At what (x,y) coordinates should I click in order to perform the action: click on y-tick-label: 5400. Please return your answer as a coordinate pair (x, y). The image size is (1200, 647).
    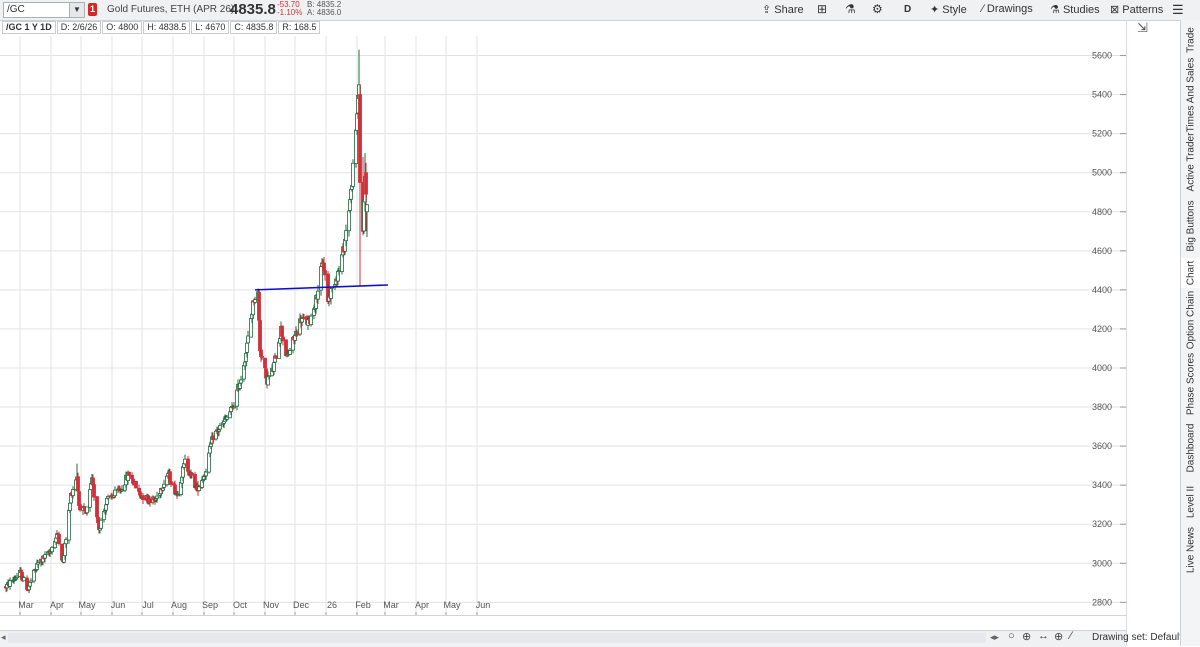
    Looking at the image, I should click on (1102, 95).